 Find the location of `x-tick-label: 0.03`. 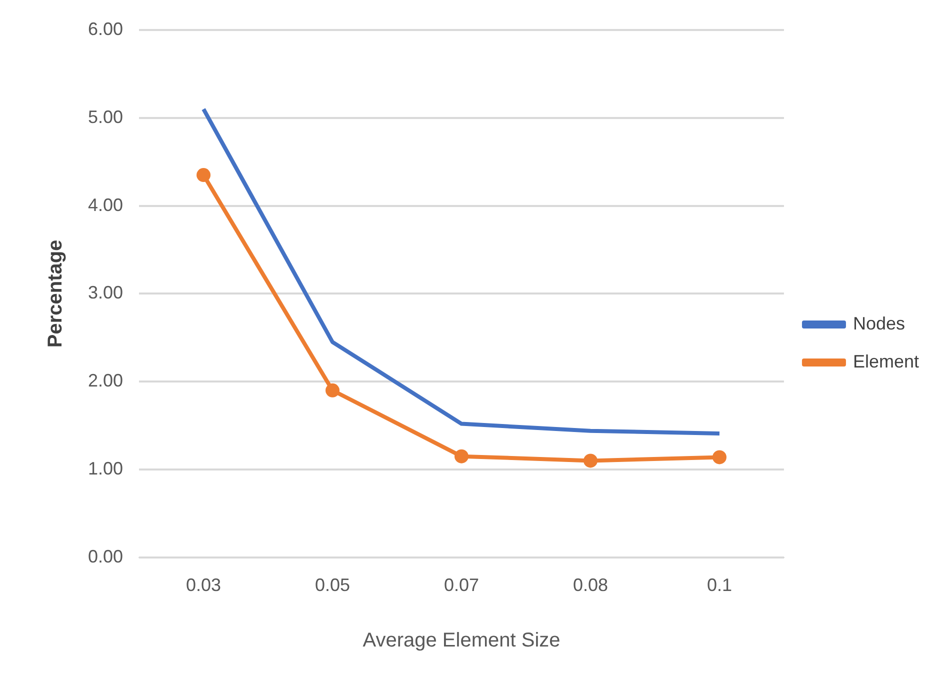

x-tick-label: 0.03 is located at coordinates (204, 585).